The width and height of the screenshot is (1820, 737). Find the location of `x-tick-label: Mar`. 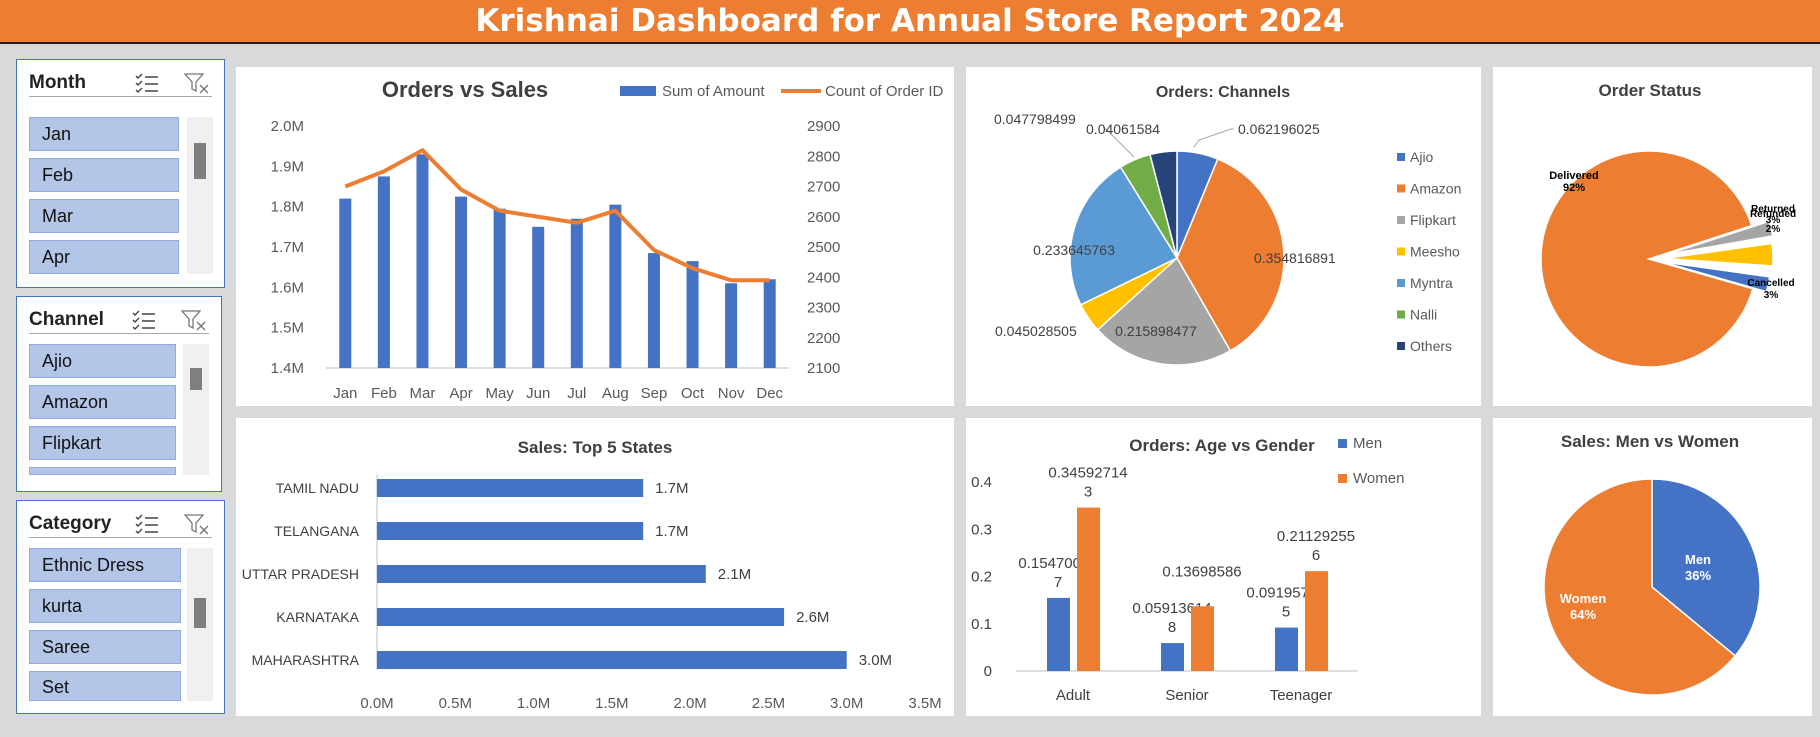

x-tick-label: Mar is located at coordinates (423, 393).